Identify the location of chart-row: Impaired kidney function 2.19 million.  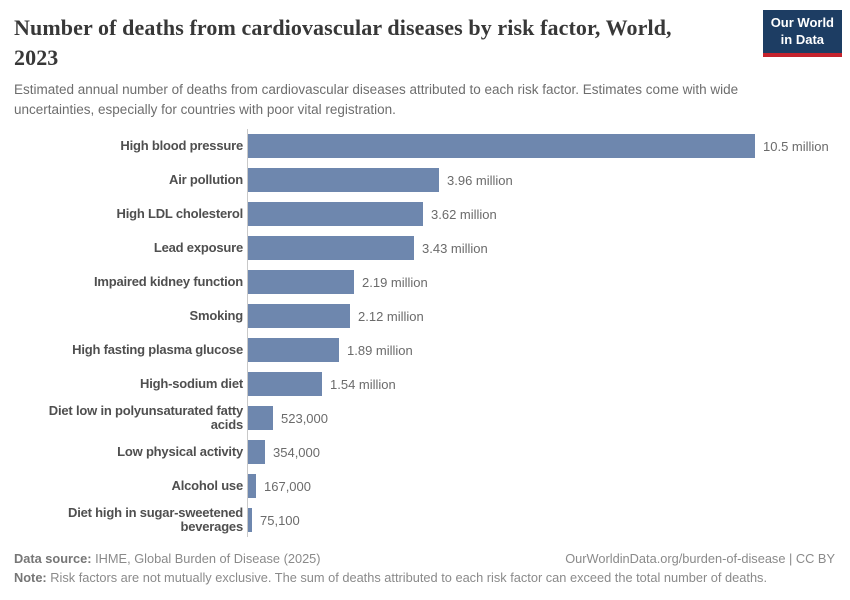
(424, 282).